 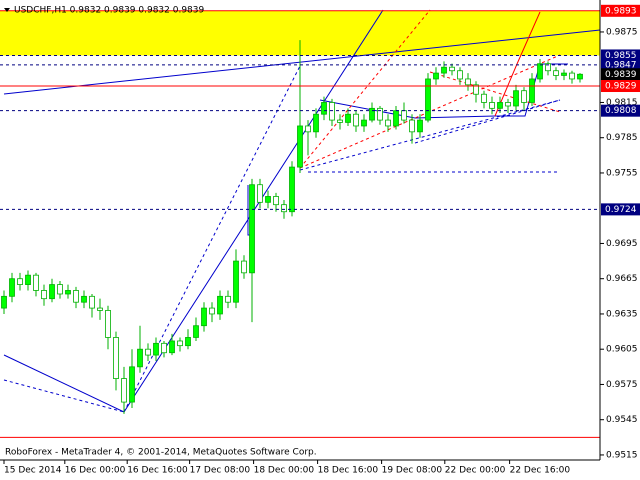 I want to click on x-tick-label: 17 Dec 08:00, so click(x=220, y=471).